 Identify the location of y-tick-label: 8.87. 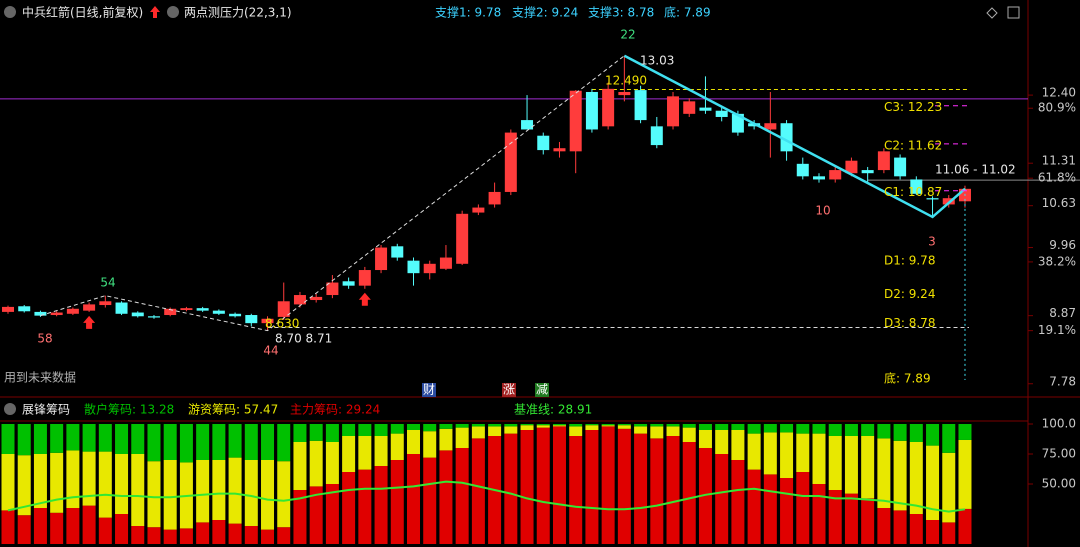
(1062, 313).